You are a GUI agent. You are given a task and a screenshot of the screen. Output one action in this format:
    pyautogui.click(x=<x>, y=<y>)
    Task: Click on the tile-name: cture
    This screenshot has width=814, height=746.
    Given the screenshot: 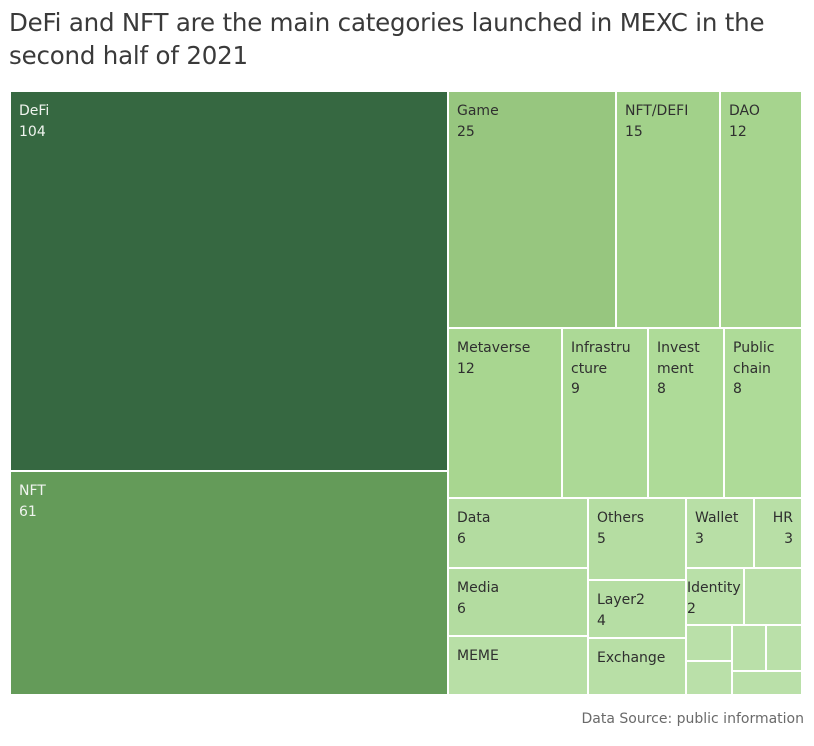 What is the action you would take?
    pyautogui.click(x=589, y=368)
    